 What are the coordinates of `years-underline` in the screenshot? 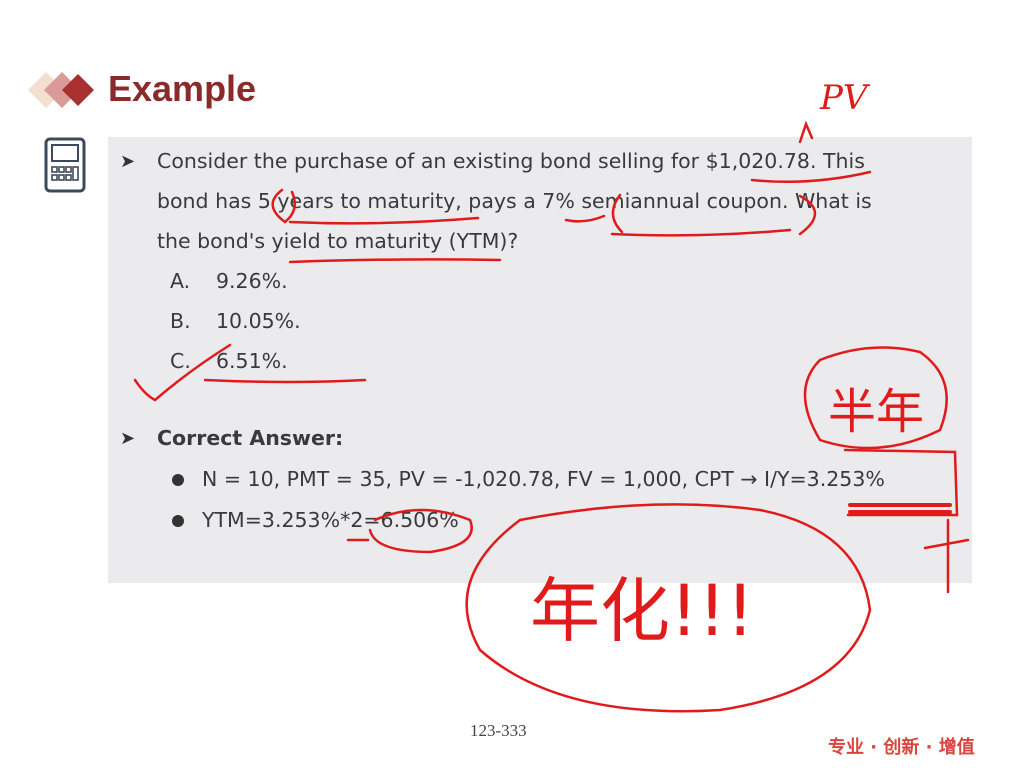 It's located at (384, 220).